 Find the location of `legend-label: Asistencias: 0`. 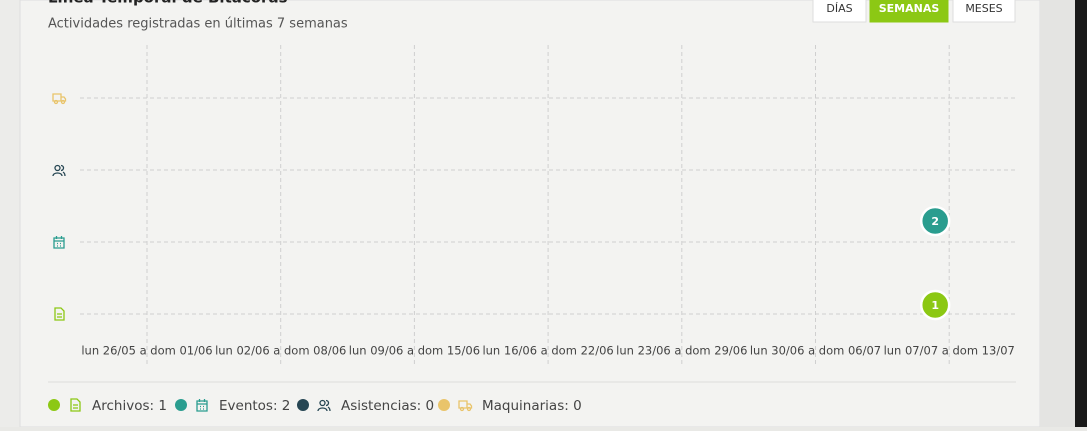

legend-label: Asistencias: 0 is located at coordinates (387, 406).